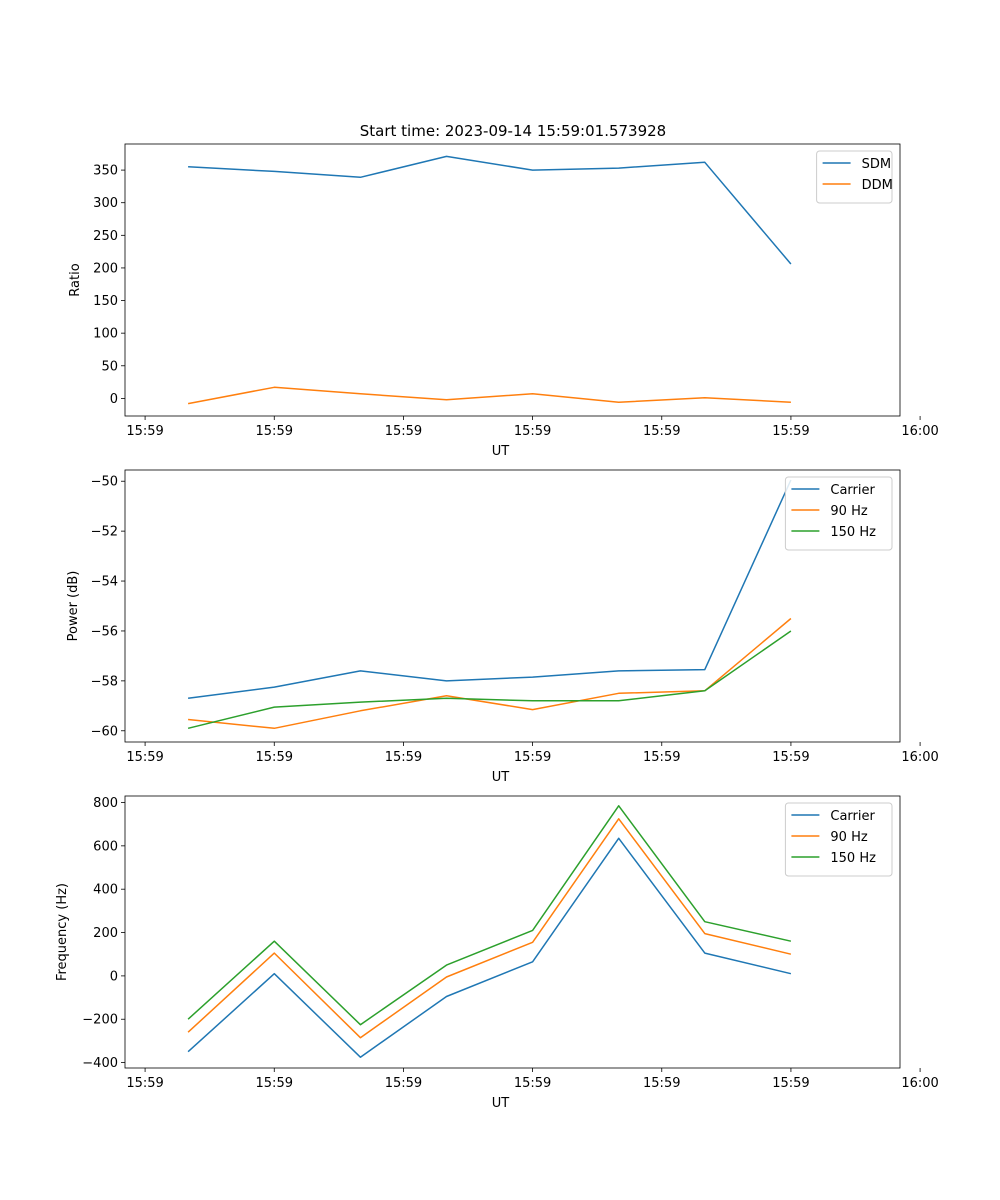 This screenshot has width=1000, height=1200. I want to click on y-tick-label: 100, so click(105, 334).